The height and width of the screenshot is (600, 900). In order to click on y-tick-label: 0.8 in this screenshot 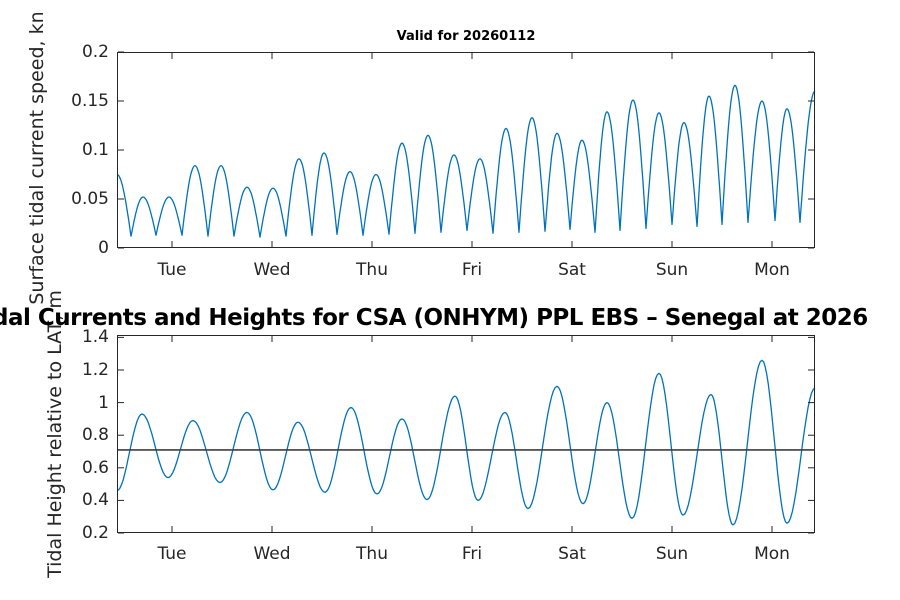, I will do `click(95, 435)`.